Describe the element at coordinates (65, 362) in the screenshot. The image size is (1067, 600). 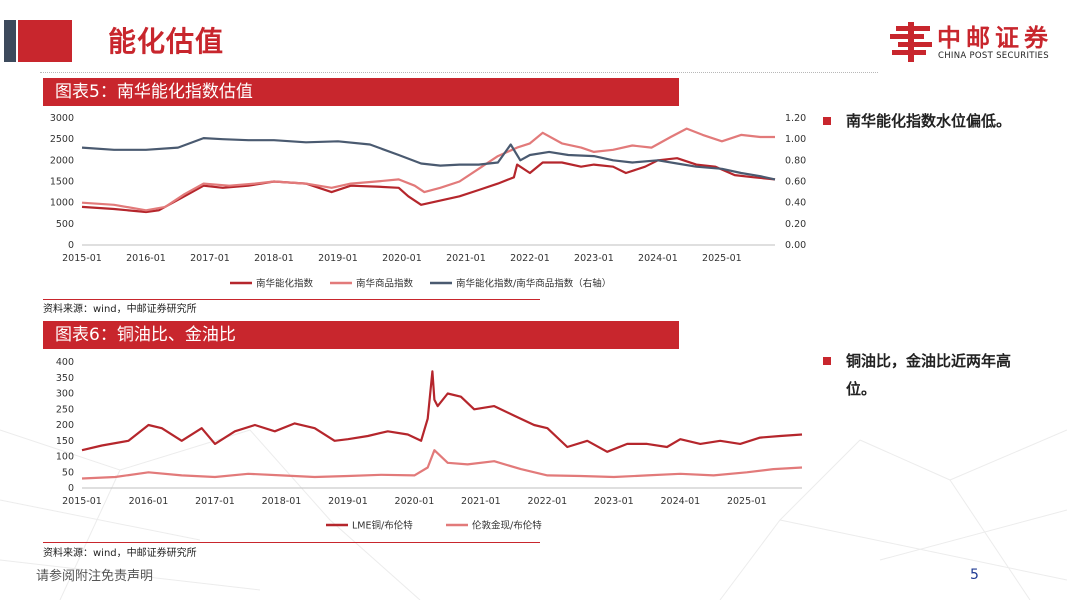
I see `y-tick-label: 400` at that location.